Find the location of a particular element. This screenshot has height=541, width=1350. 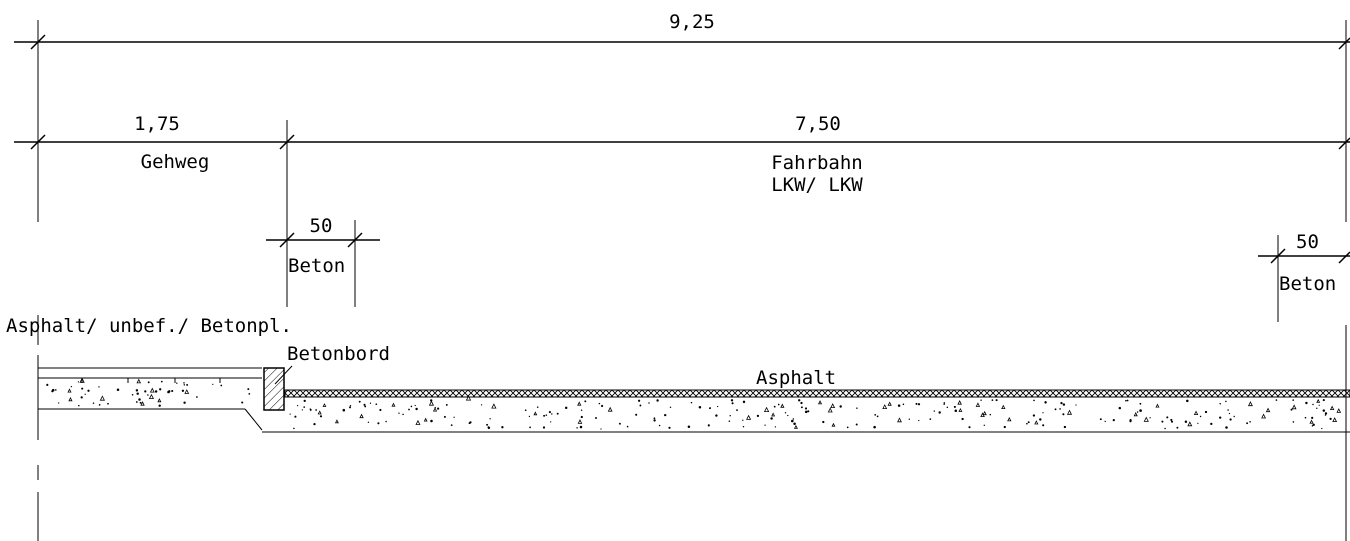

asphalt-layer is located at coordinates (817, 393).